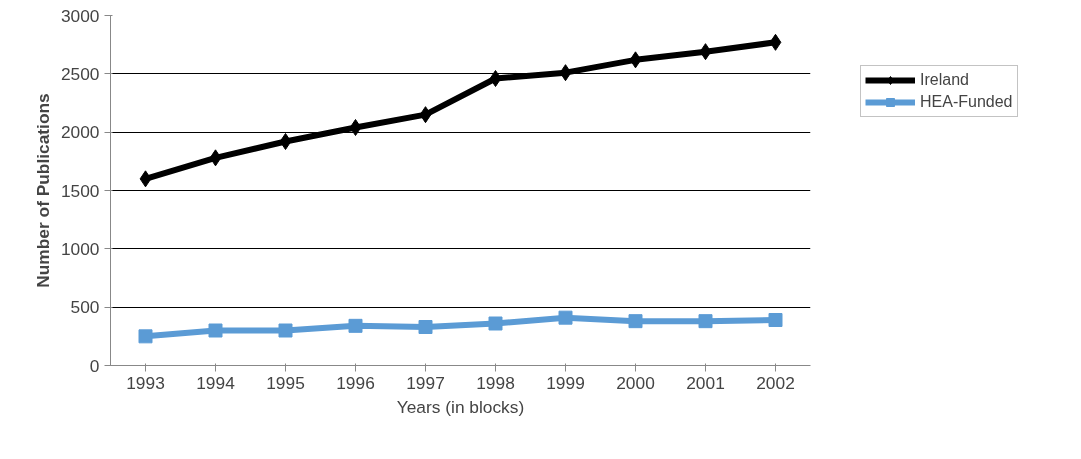 This screenshot has width=1081, height=459. I want to click on y-tick-label: 2500, so click(80, 73).